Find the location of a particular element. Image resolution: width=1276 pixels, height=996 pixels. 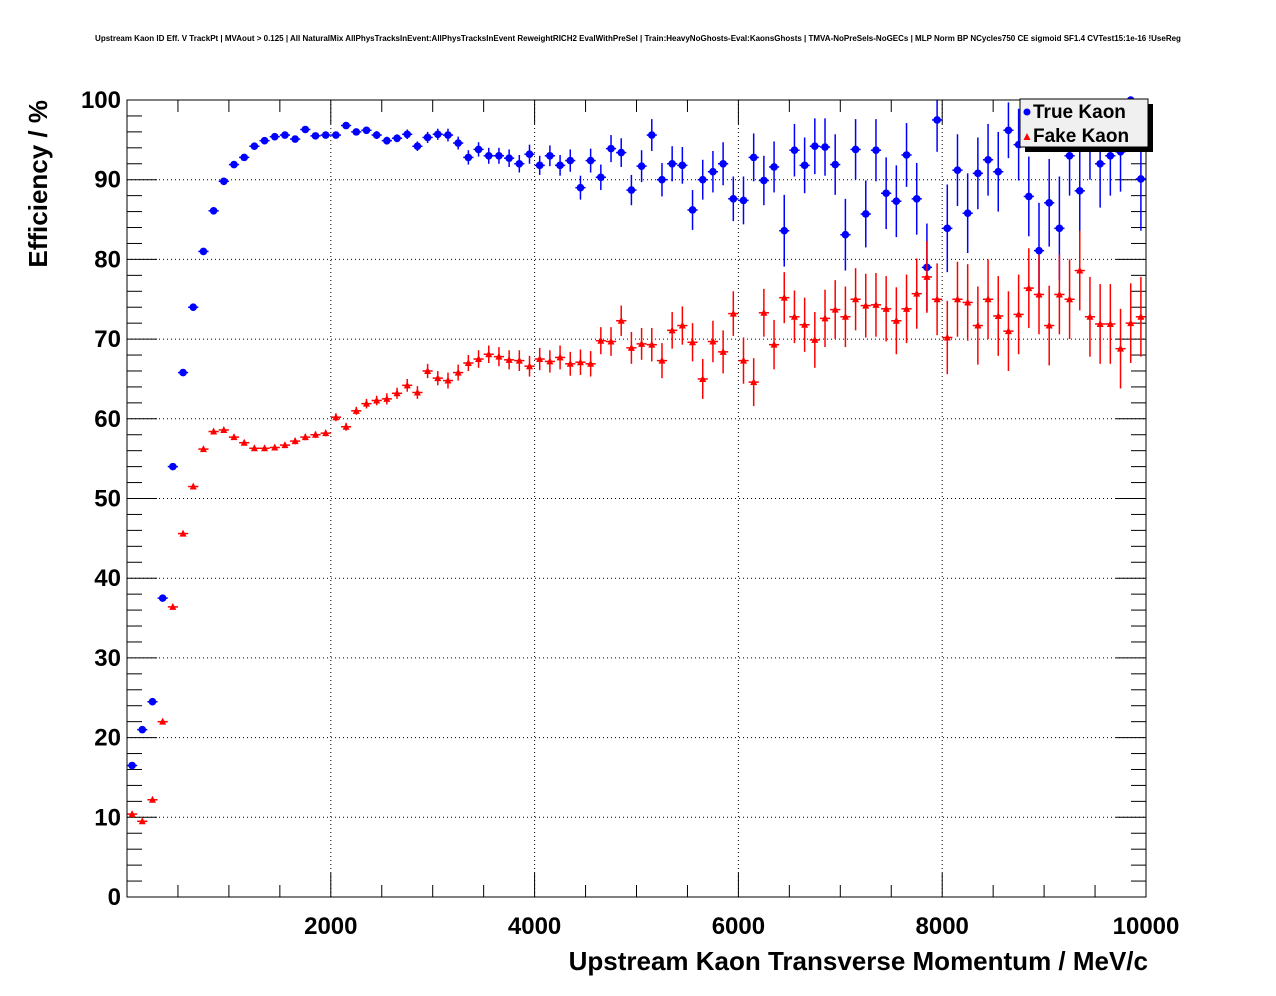

legend-true-kaon: True Kaon is located at coordinates (1079, 112).